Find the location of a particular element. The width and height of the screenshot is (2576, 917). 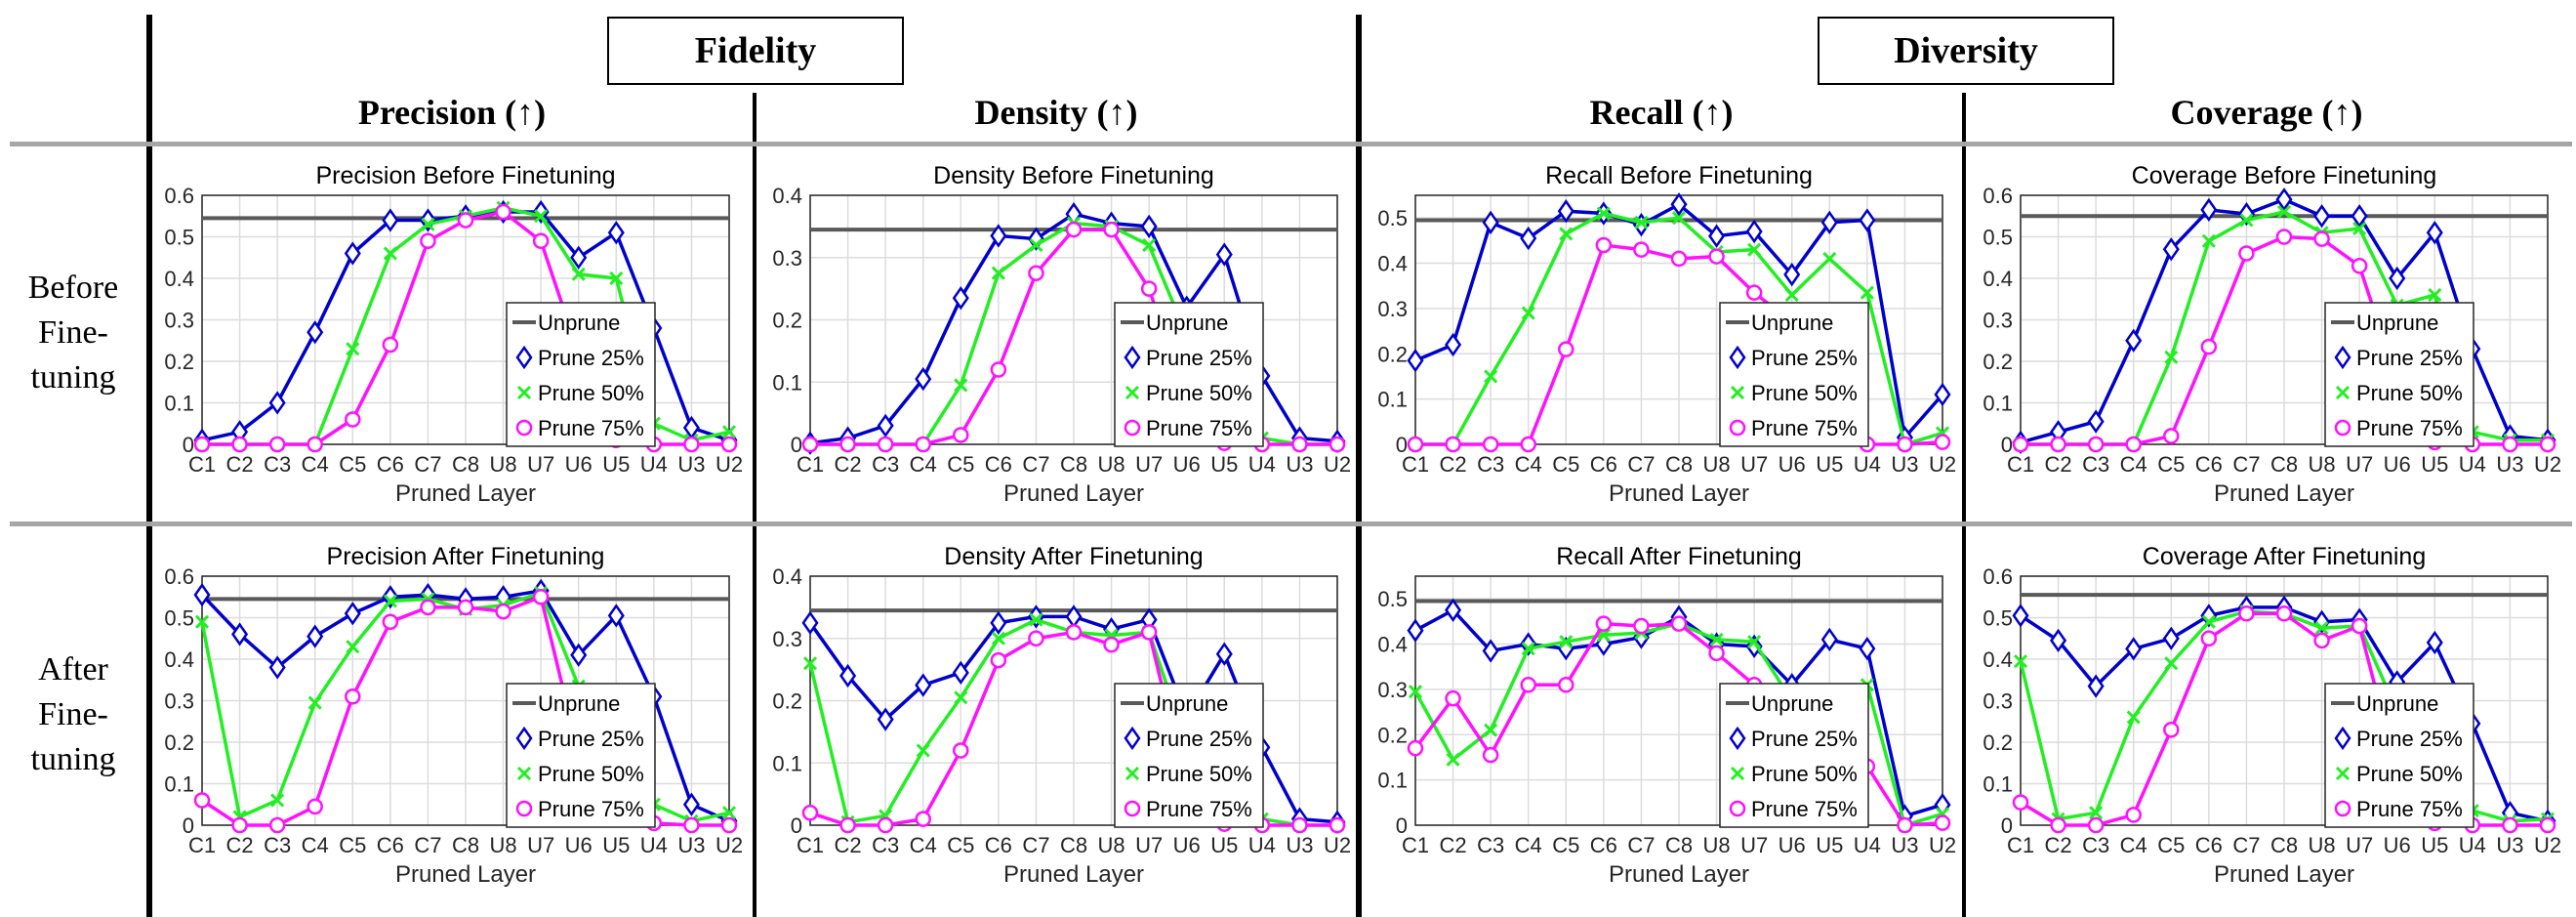

chart-8-legend-label-2: Prune 50% is located at coordinates (2409, 774).